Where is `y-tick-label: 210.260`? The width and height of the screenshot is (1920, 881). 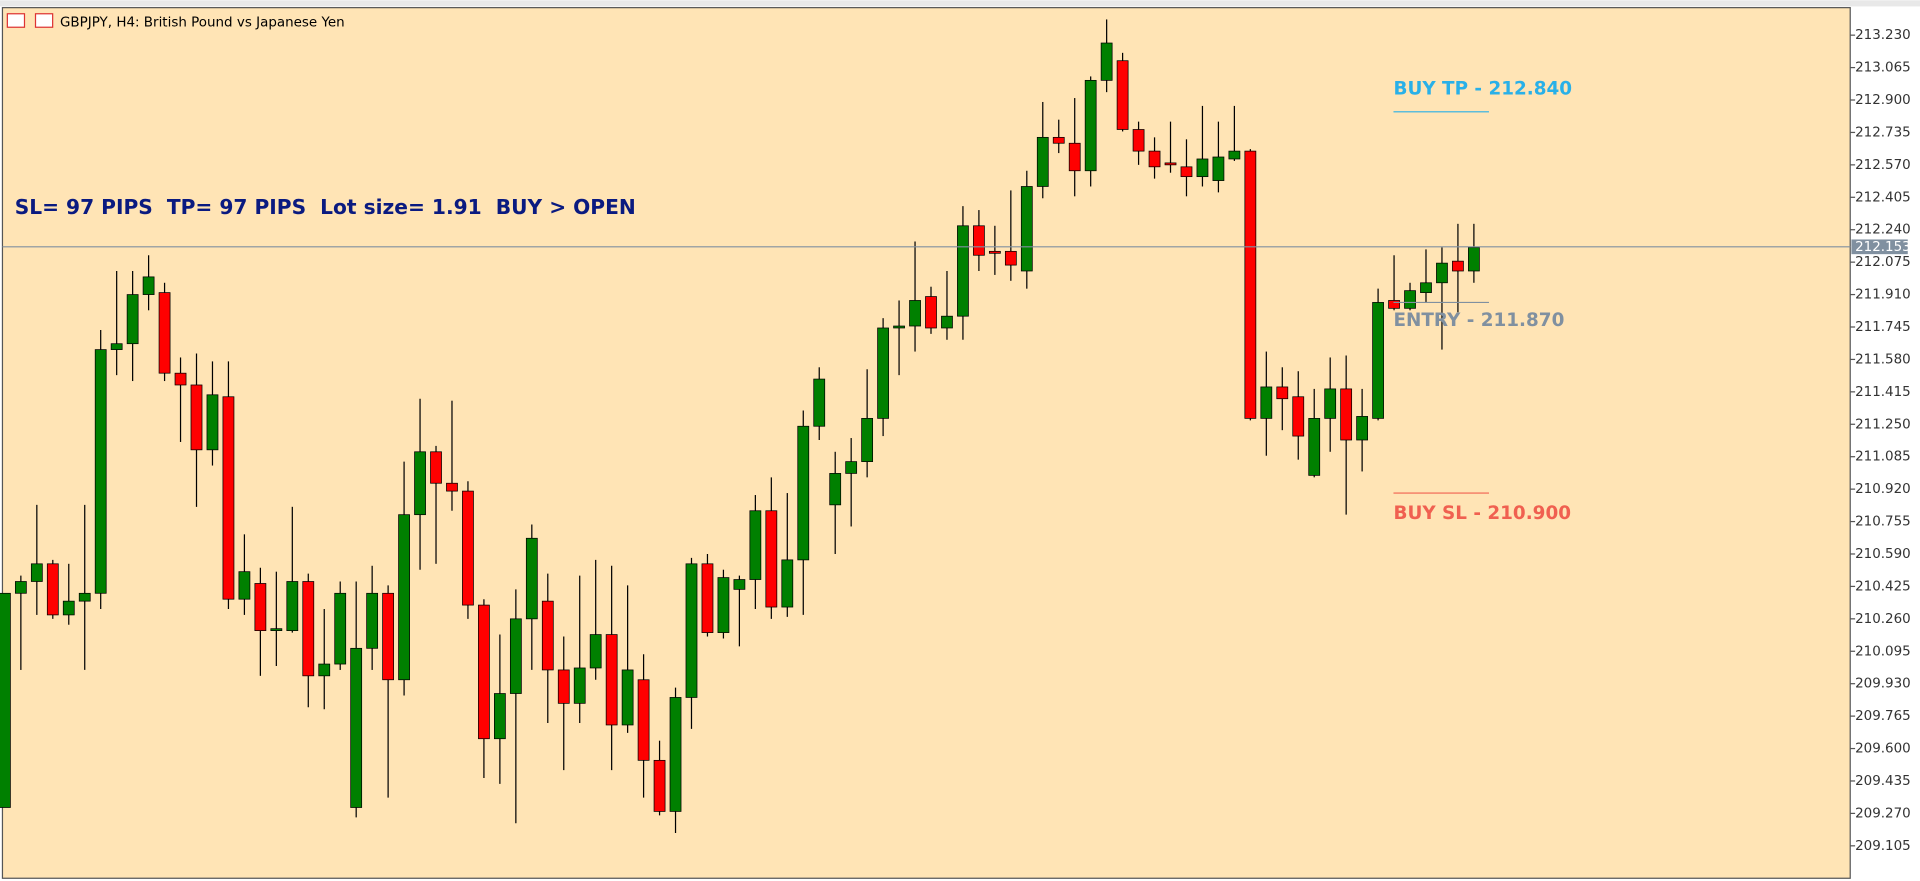
y-tick-label: 210.260 is located at coordinates (1883, 619).